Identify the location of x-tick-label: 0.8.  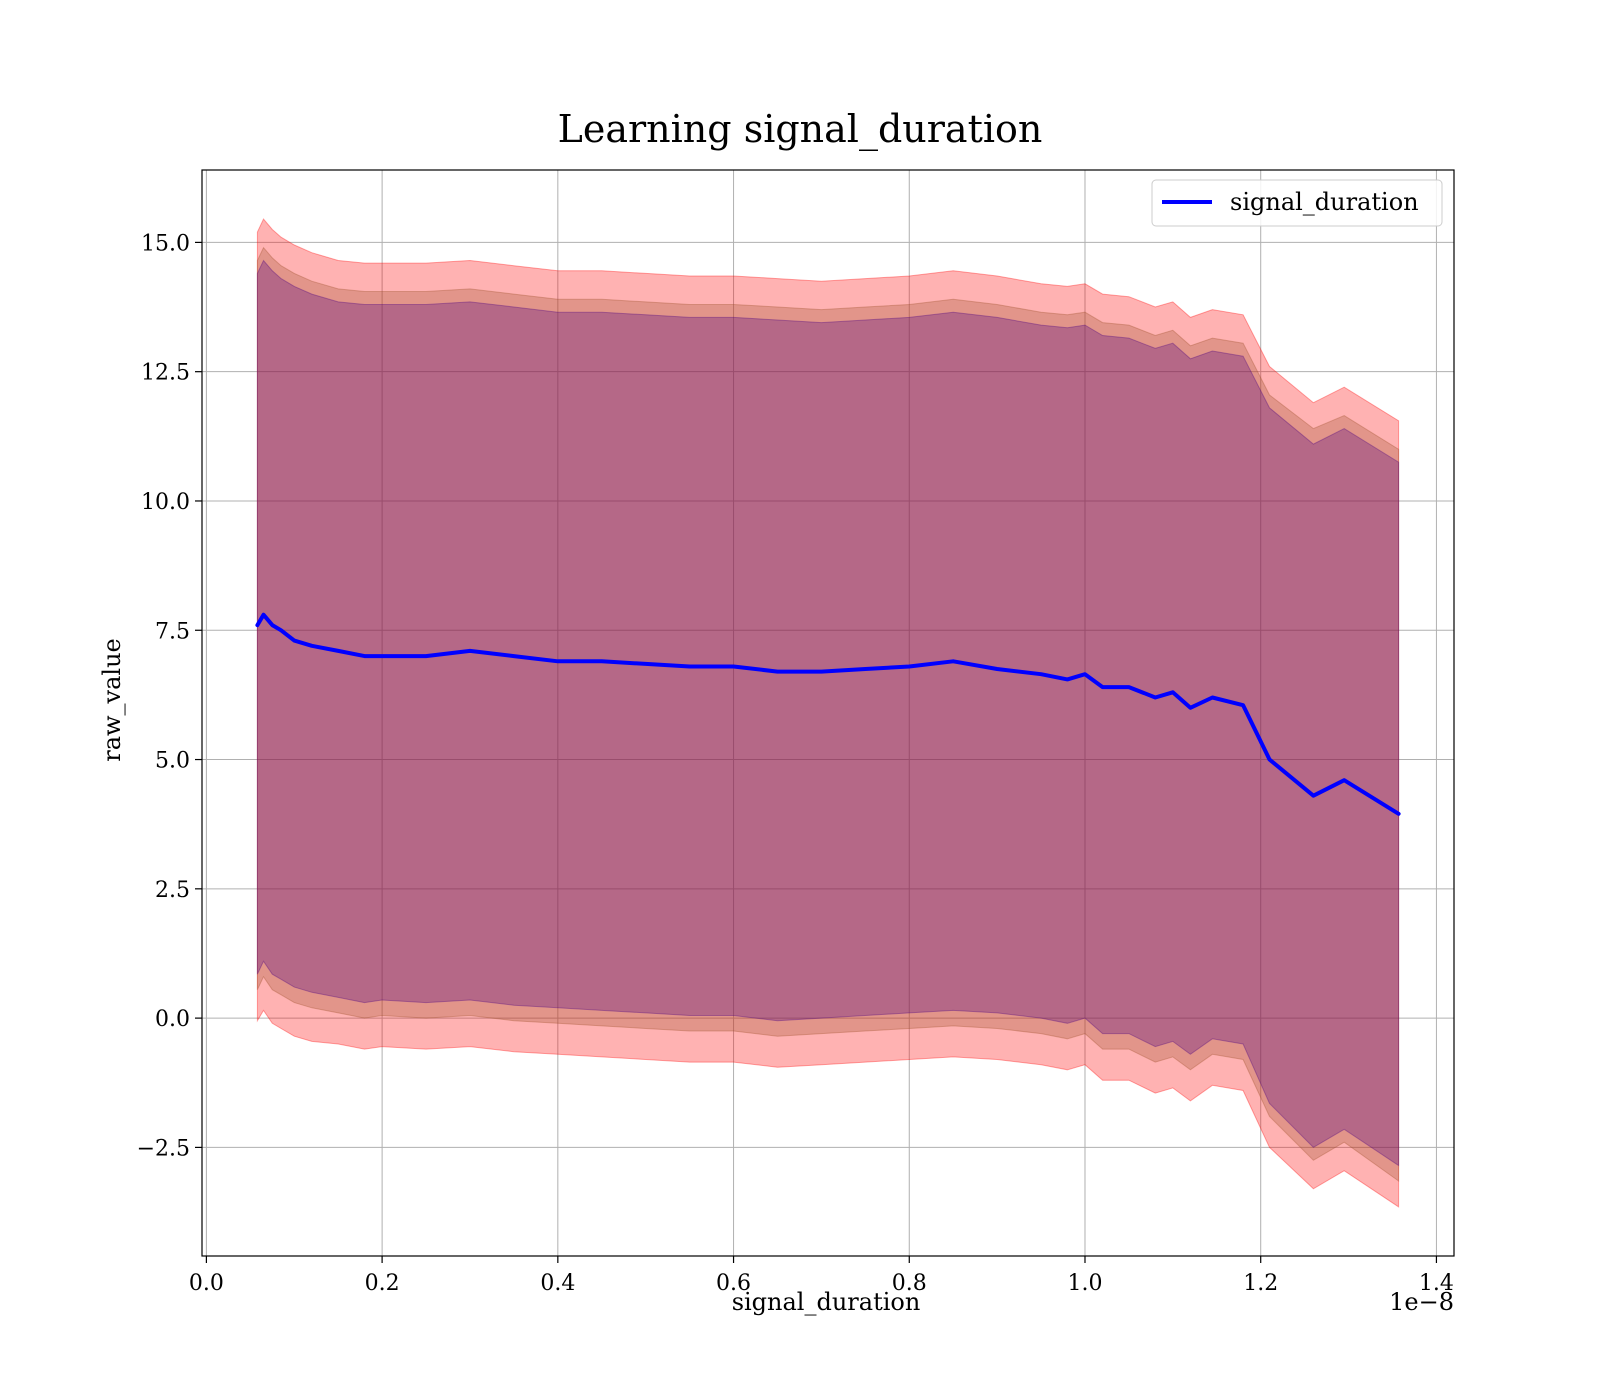
(909, 1283).